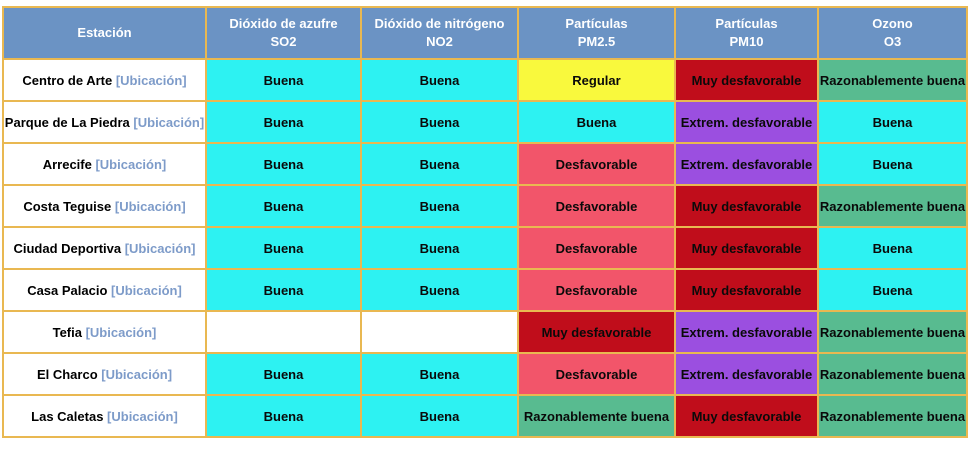  I want to click on station-name: Casa Palacio, so click(69, 290).